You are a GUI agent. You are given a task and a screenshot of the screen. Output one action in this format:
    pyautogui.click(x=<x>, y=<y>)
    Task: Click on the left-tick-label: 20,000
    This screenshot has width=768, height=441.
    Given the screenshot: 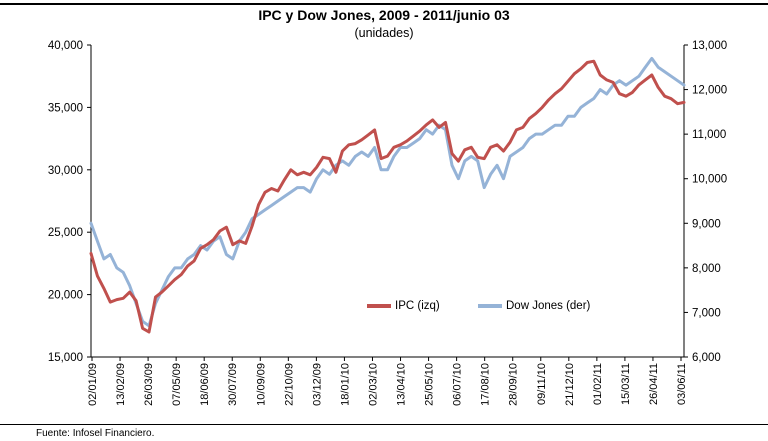 What is the action you would take?
    pyautogui.click(x=65, y=296)
    